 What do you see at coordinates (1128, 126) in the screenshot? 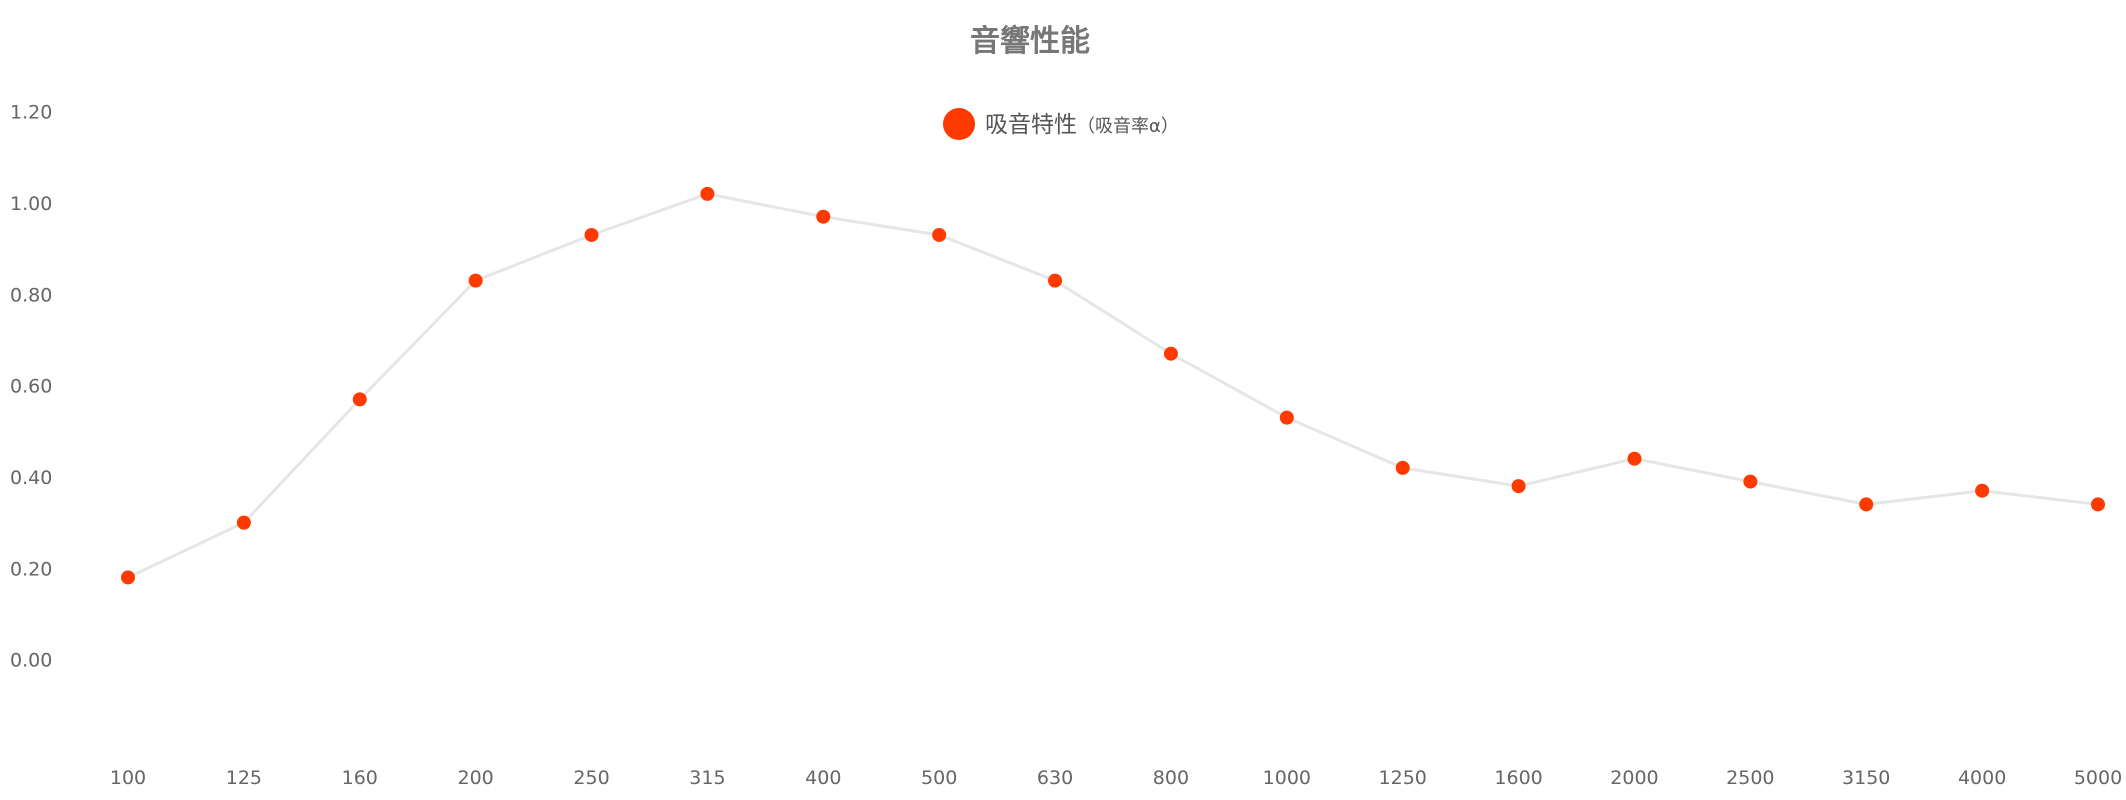
I see `legend-label-sub: （吸音率α）` at bounding box center [1128, 126].